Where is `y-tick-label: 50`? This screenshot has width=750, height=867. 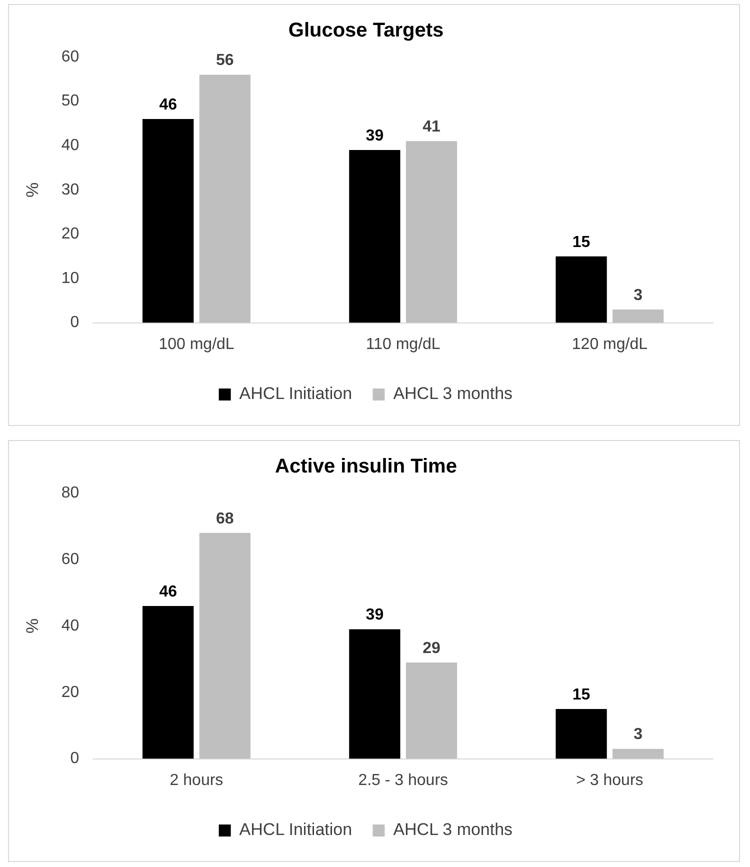
y-tick-label: 50 is located at coordinates (70, 101).